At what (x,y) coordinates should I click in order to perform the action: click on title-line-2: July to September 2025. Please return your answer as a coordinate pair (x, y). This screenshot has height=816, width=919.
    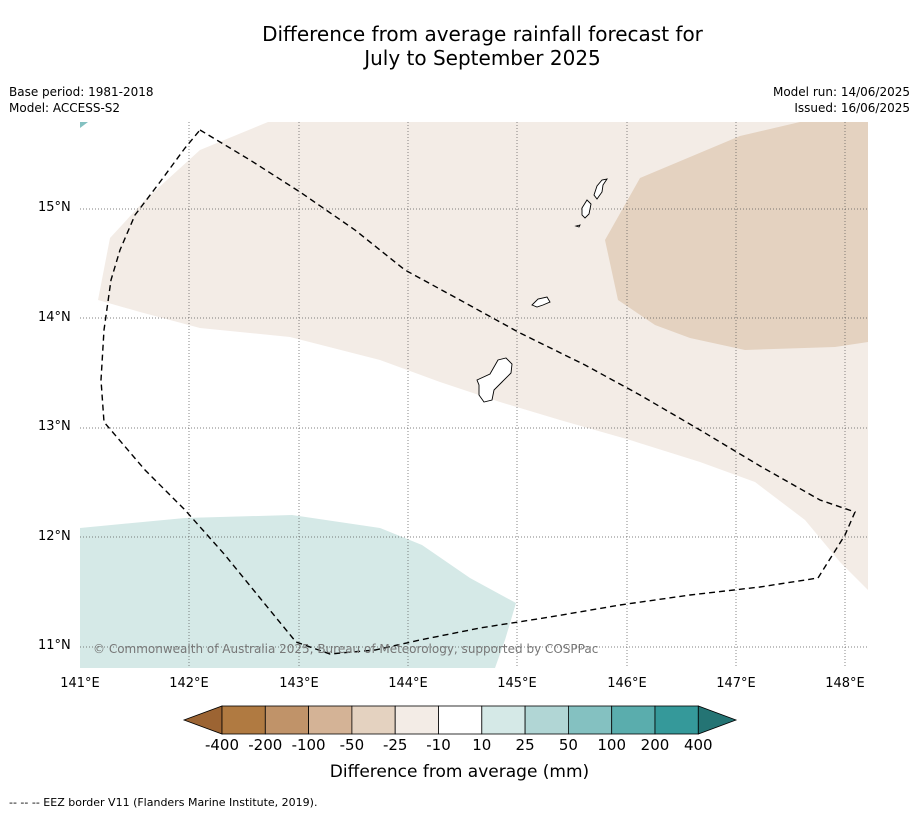
    Looking at the image, I should click on (482, 58).